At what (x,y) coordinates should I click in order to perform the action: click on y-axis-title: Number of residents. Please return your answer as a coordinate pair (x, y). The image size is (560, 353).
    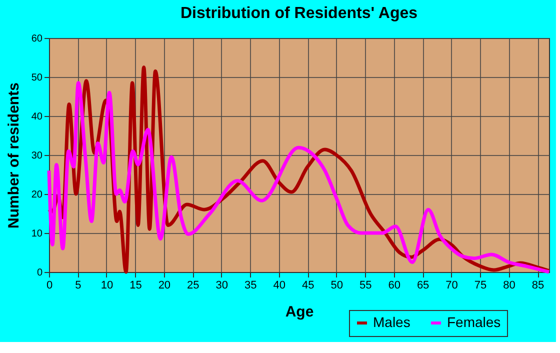
    Looking at the image, I should click on (13, 155).